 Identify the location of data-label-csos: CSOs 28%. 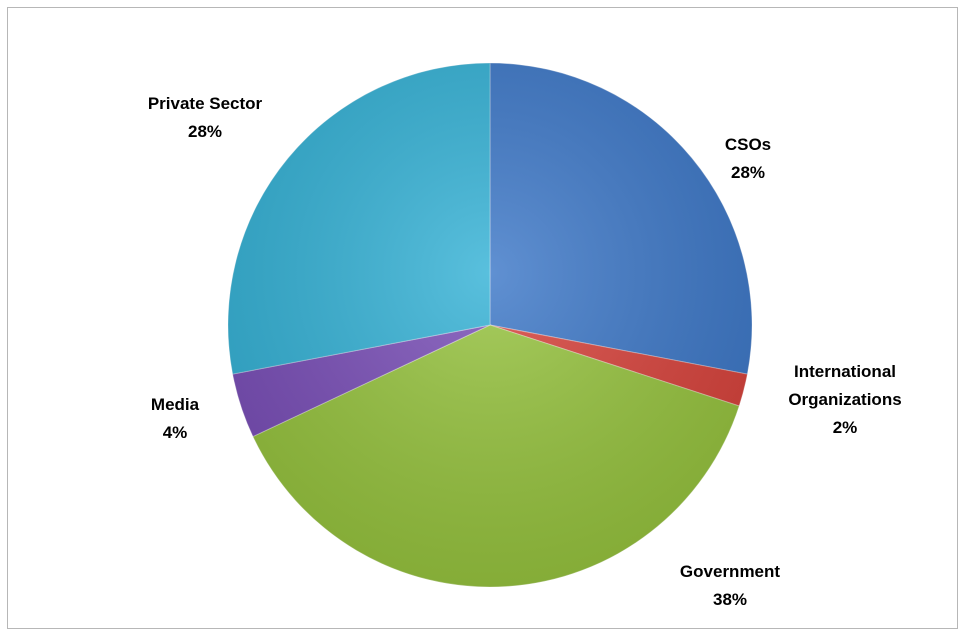
(748, 158).